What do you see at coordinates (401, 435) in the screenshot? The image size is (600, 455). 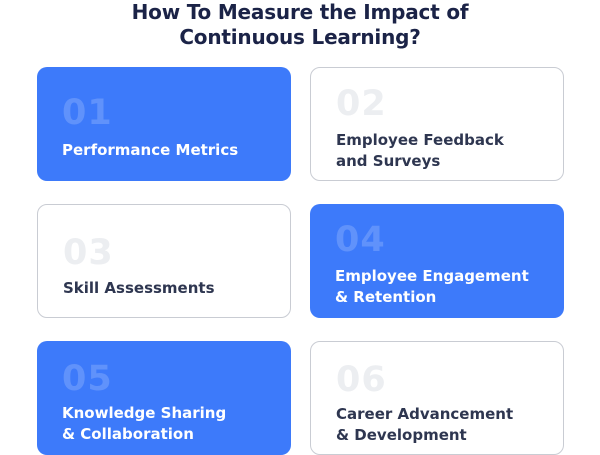 I see `card-label-line: & Development` at bounding box center [401, 435].